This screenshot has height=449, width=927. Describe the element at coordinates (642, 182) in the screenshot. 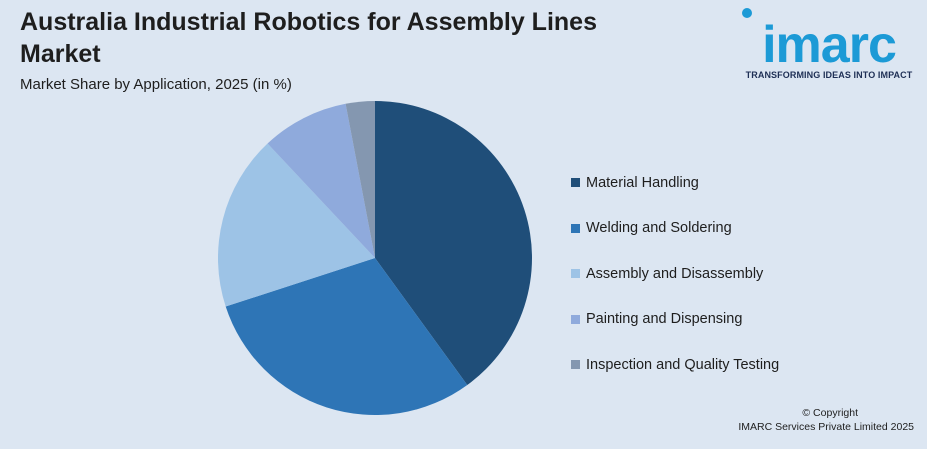

I see `legend-label: Material Handling` at that location.